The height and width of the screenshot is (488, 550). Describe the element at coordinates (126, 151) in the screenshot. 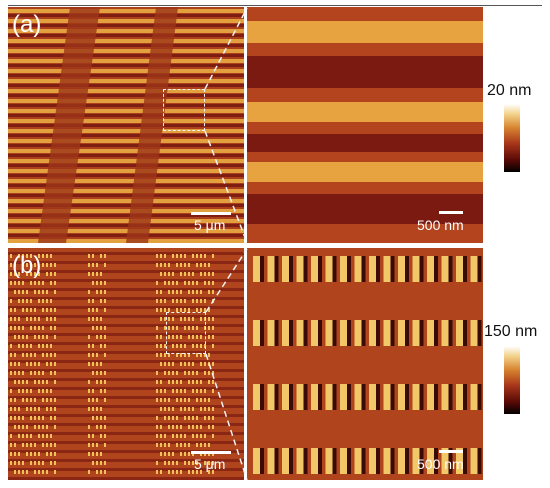

I see `stripe-bright` at that location.